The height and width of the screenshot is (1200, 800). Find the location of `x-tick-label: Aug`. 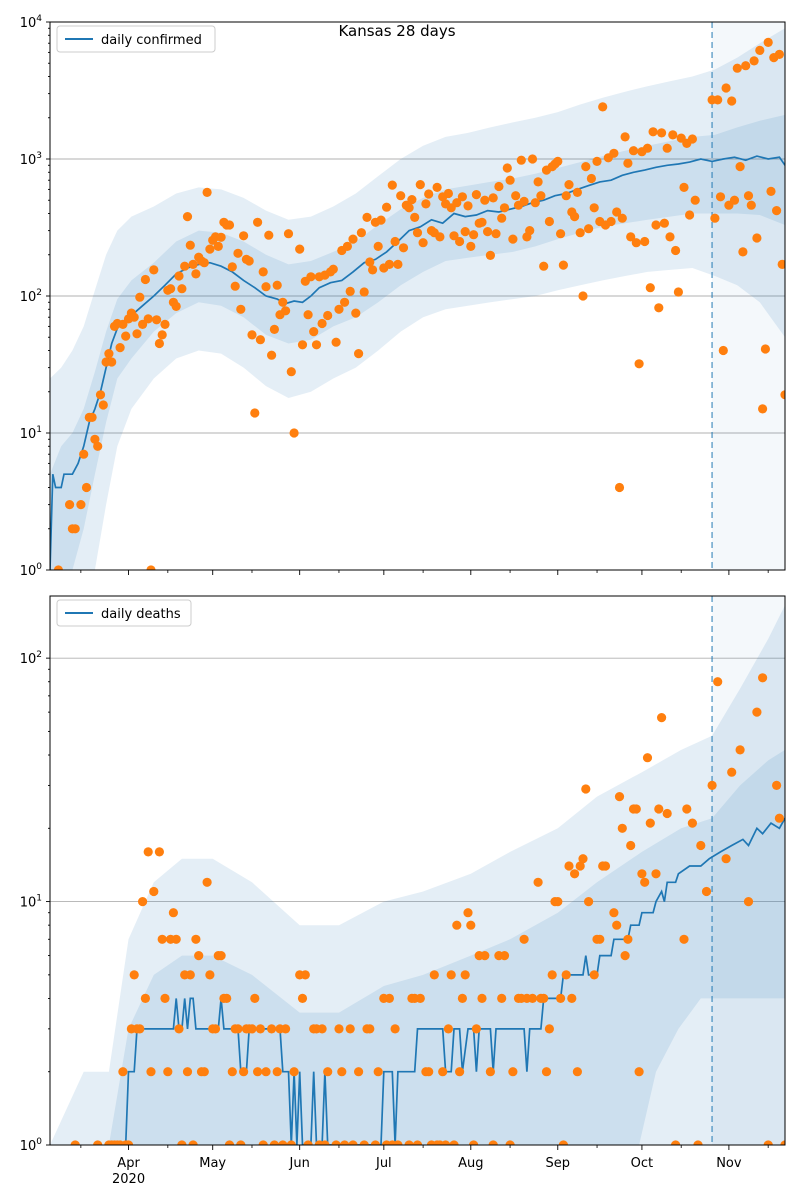

x-tick-label: Aug is located at coordinates (470, 1163).